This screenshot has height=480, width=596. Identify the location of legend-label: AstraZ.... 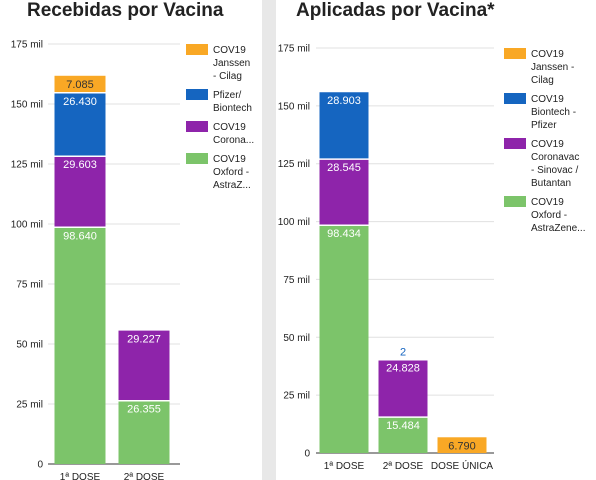
(232, 185).